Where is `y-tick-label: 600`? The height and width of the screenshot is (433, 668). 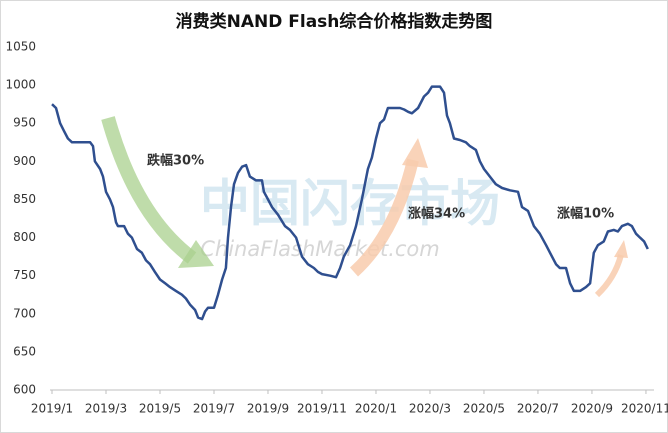 y-tick-label: 600 is located at coordinates (24, 390).